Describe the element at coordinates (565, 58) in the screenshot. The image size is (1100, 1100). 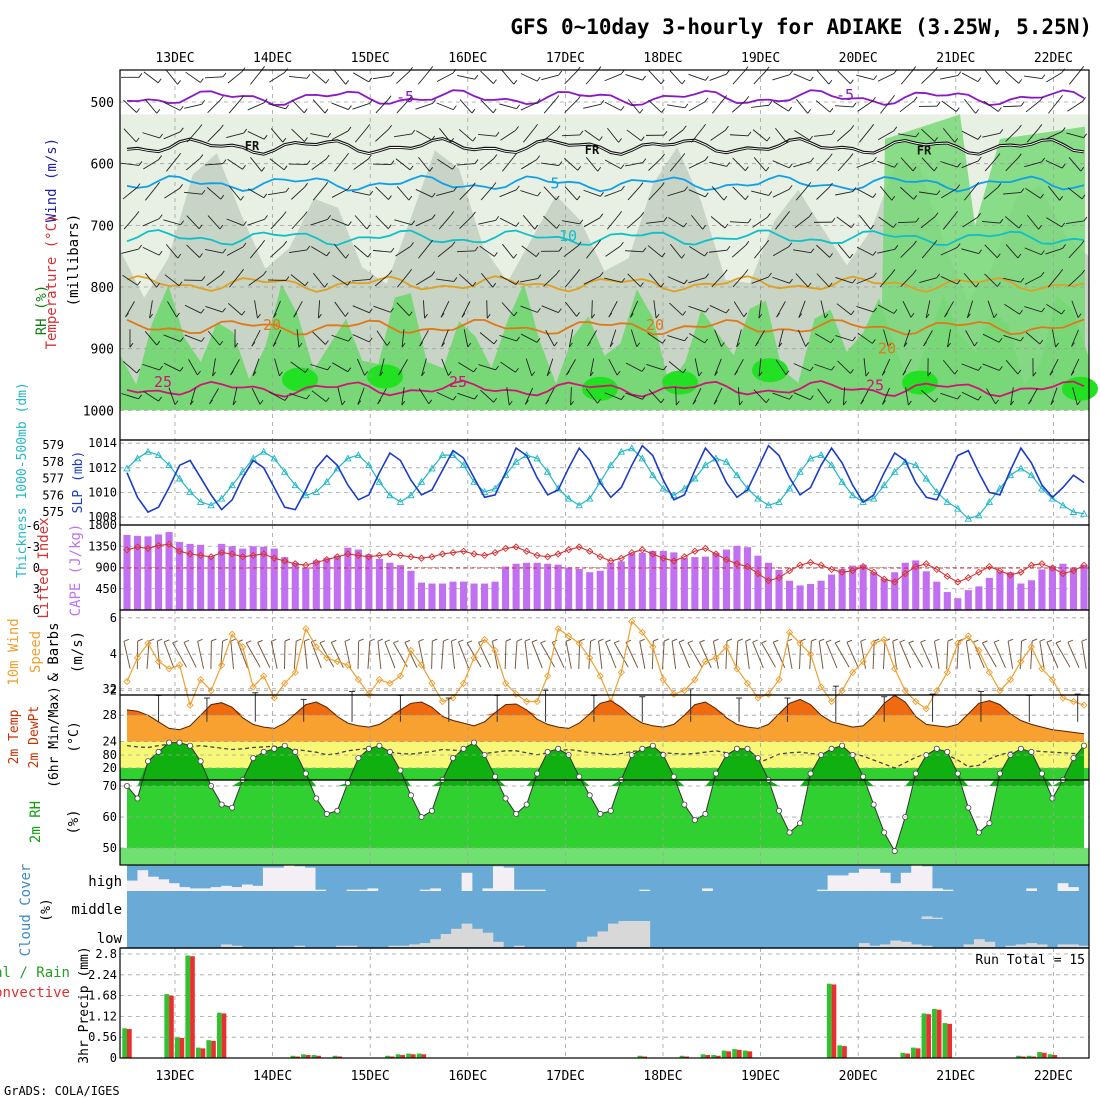
I see `top-date-label: 17DEC` at that location.